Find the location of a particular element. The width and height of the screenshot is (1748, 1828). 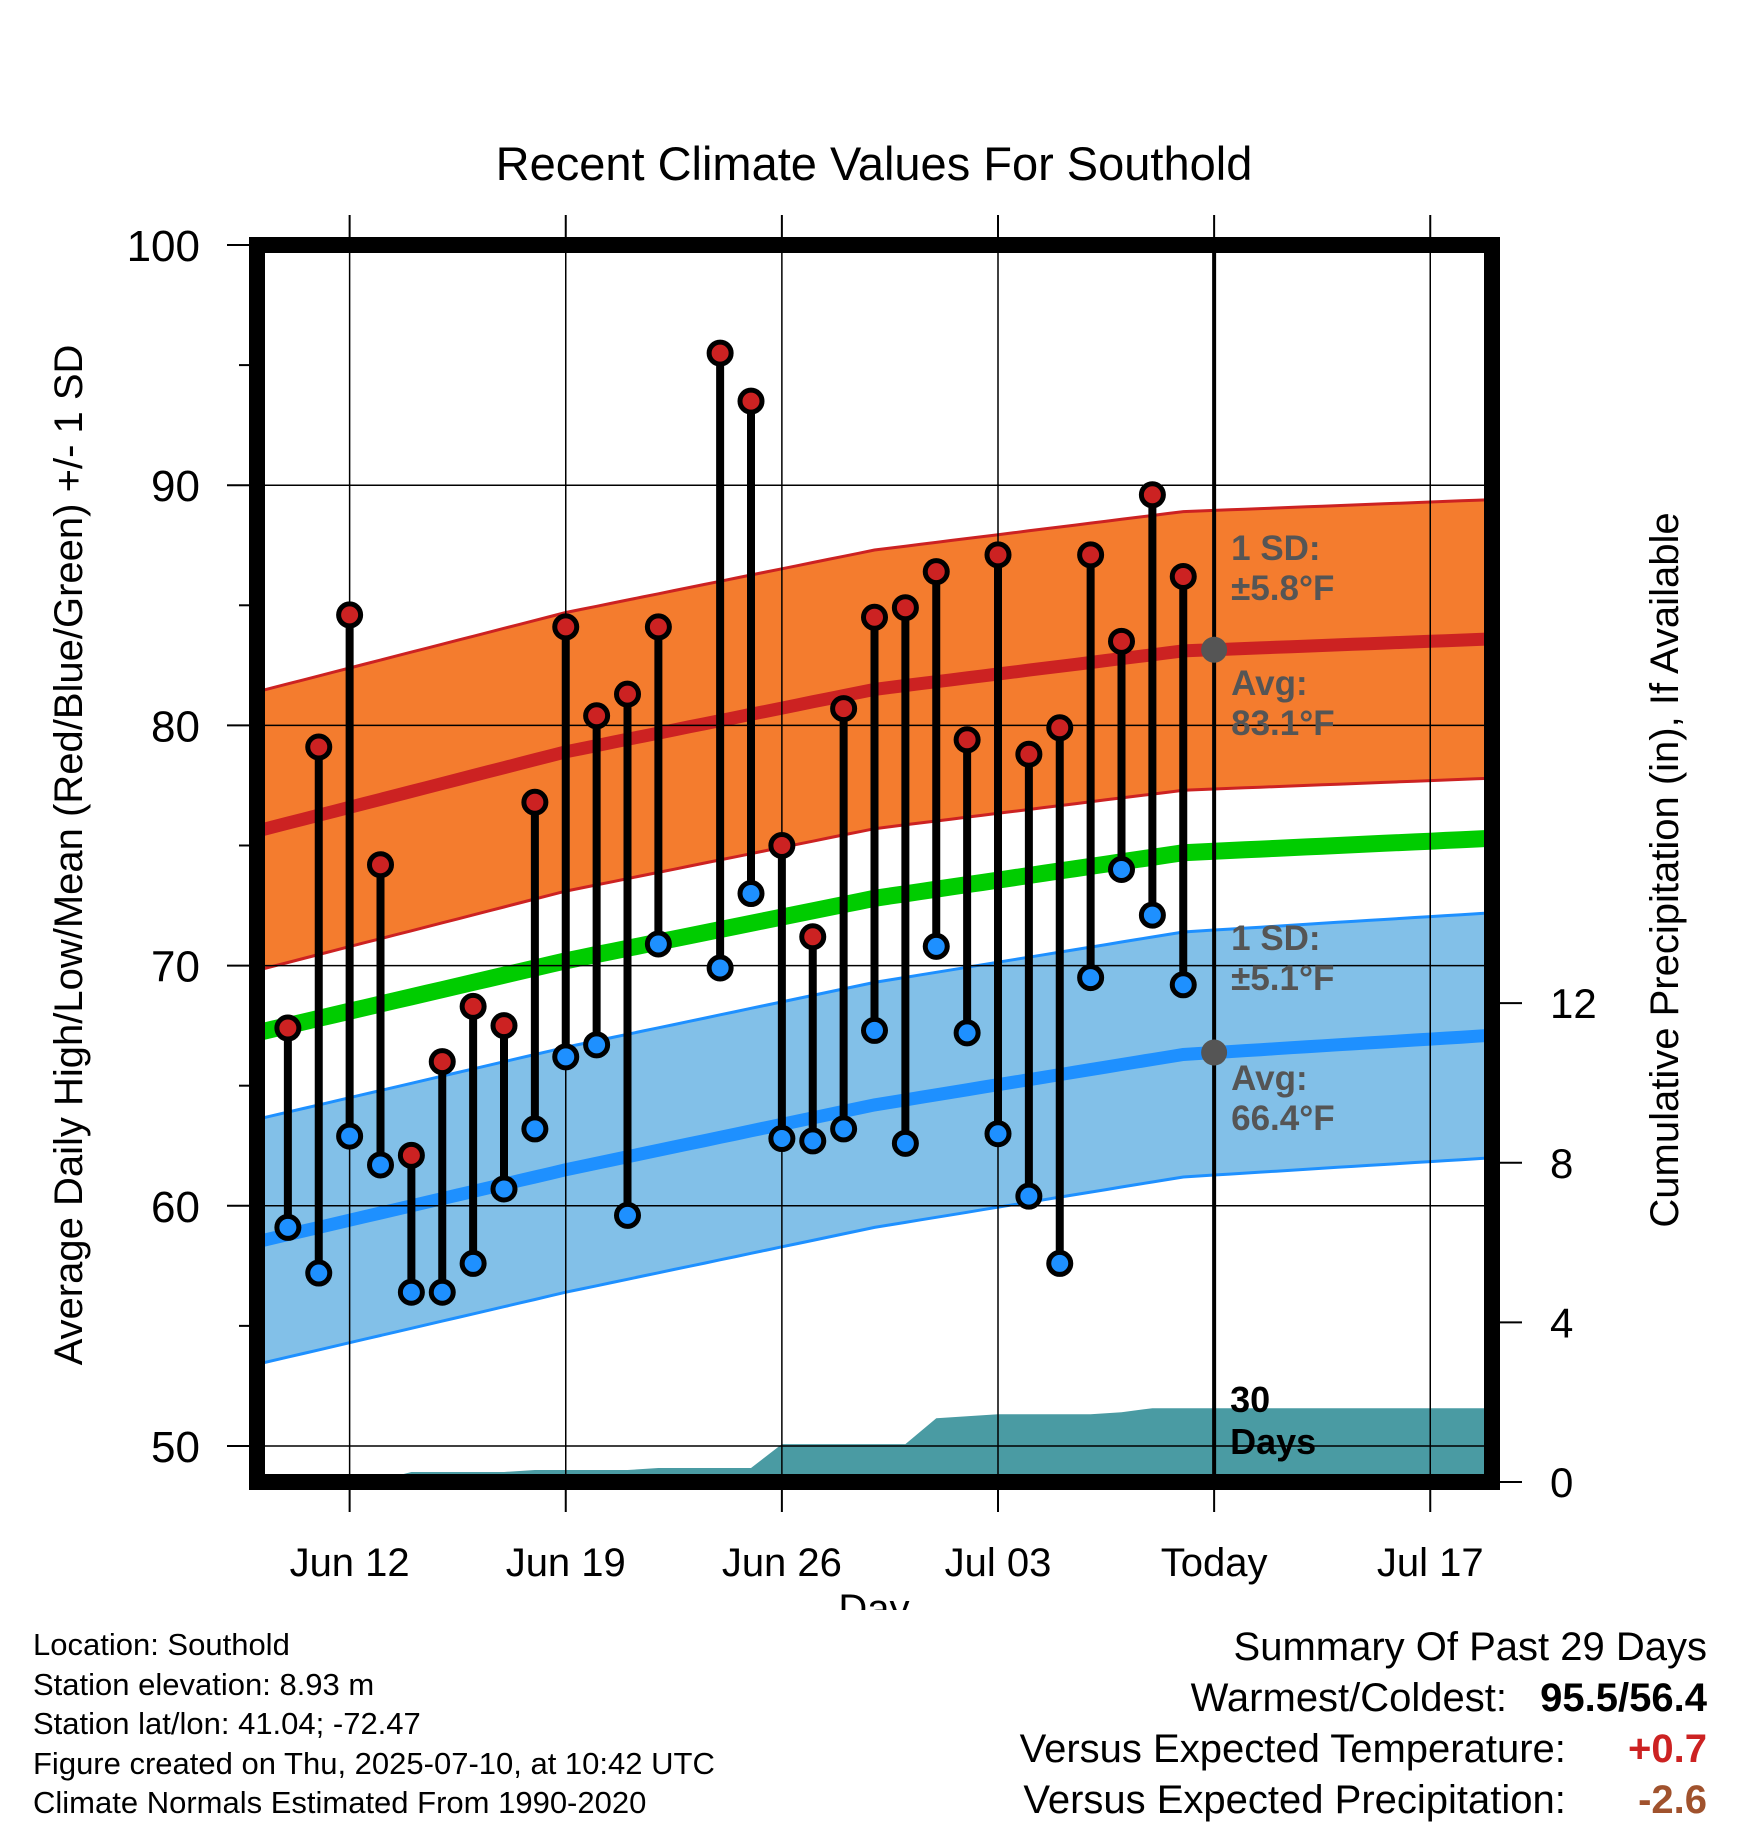

low-sd-band-lower-edge is located at coordinates (874, 1261).